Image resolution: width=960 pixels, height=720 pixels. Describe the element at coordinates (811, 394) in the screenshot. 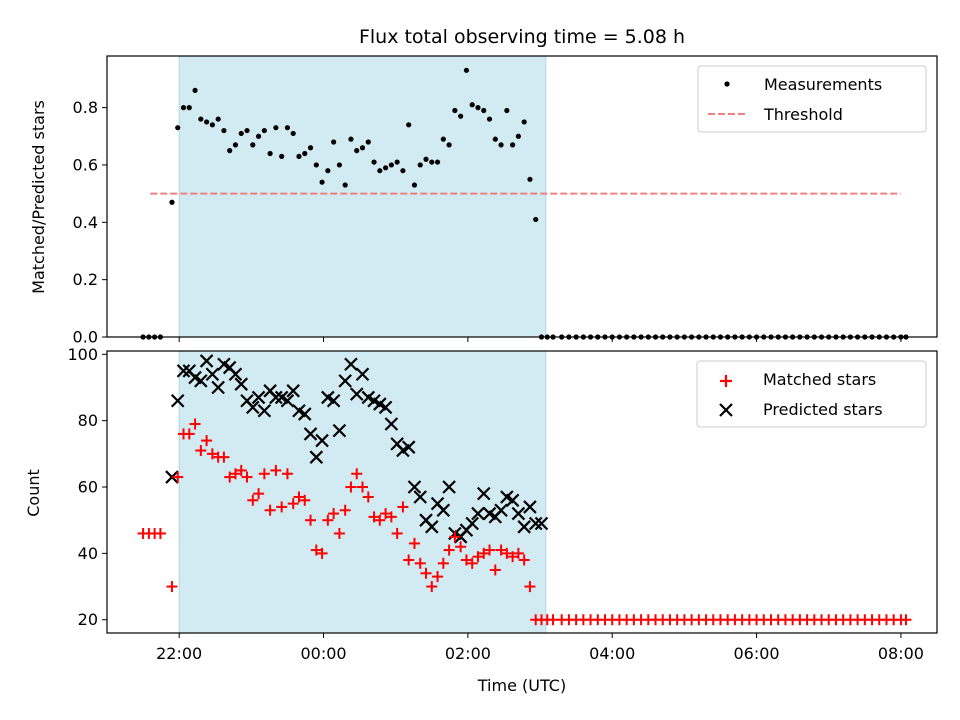

I see `bottom-legend-frame` at that location.